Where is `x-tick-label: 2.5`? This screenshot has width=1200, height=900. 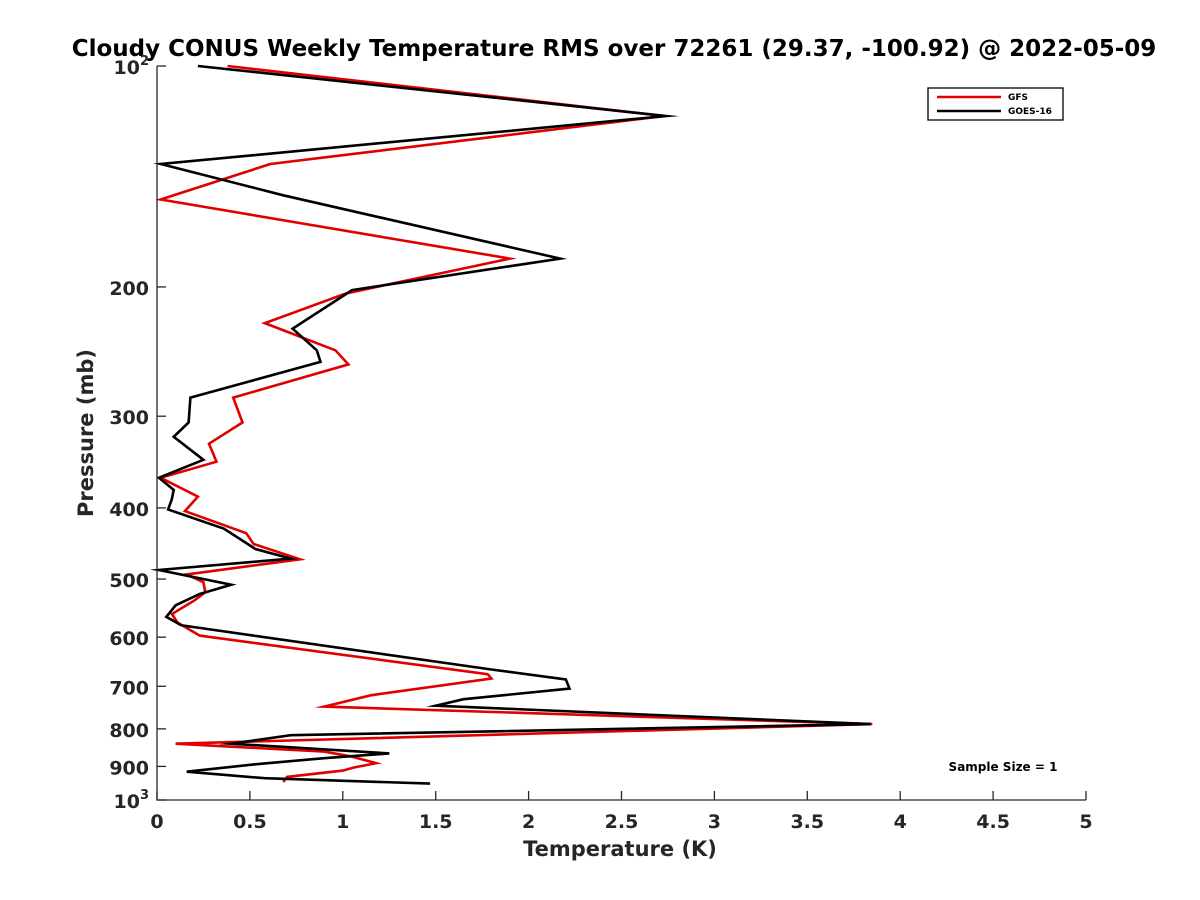 x-tick-label: 2.5 is located at coordinates (622, 822).